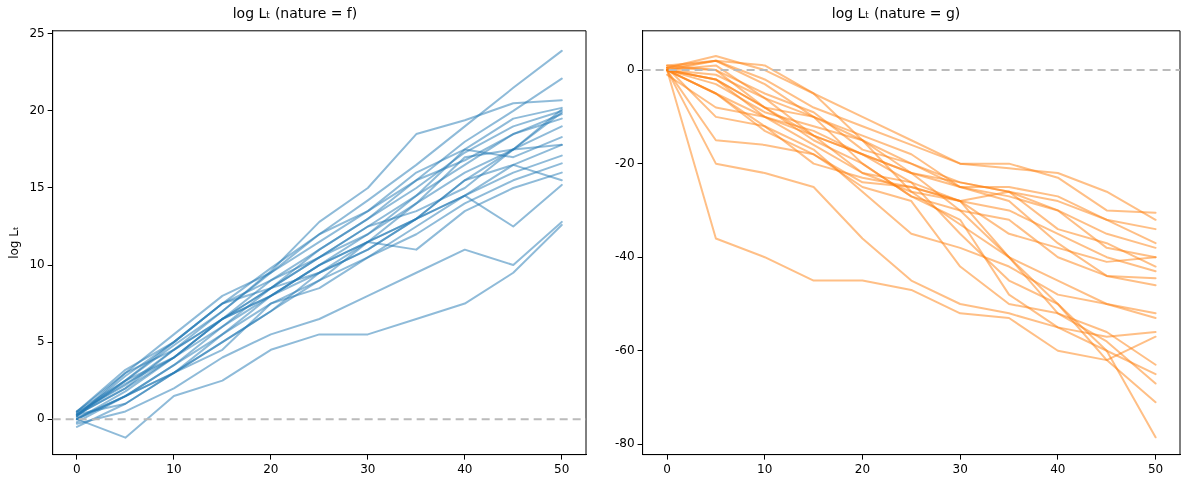 The height and width of the screenshot is (490, 1189). Describe the element at coordinates (896, 13) in the screenshot. I see `chart-title: log Lₜ (nature = g)` at that location.